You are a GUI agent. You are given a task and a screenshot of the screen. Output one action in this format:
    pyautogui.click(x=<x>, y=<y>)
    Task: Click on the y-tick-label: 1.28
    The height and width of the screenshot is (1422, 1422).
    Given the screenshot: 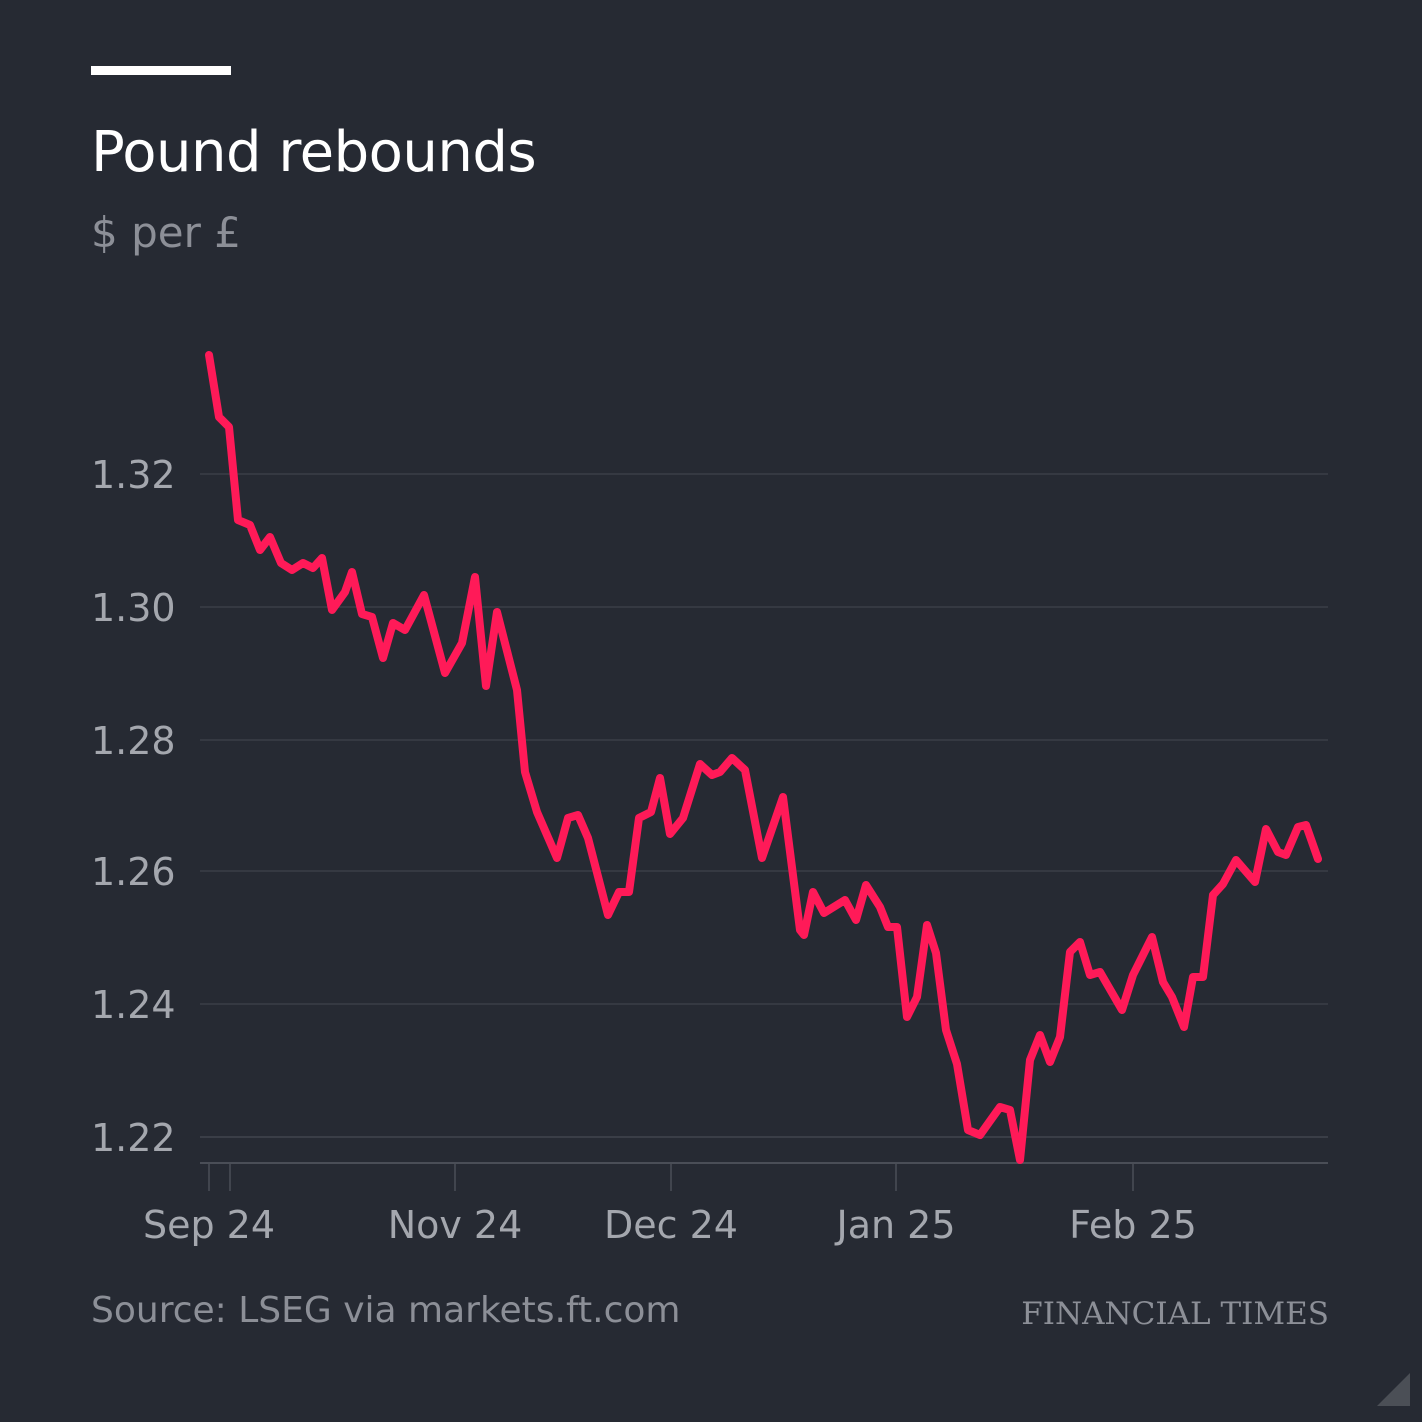 What is the action you would take?
    pyautogui.click(x=133, y=741)
    